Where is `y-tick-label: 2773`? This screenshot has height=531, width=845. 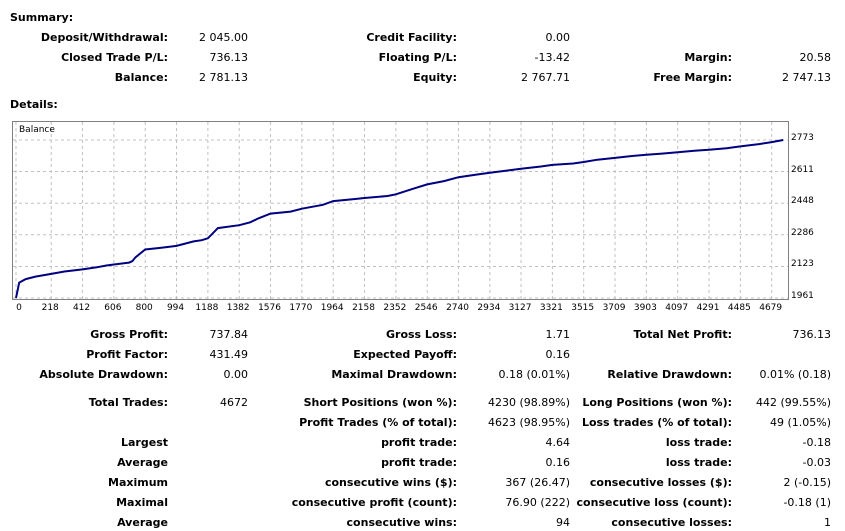
y-tick-label: 2773 is located at coordinates (802, 138).